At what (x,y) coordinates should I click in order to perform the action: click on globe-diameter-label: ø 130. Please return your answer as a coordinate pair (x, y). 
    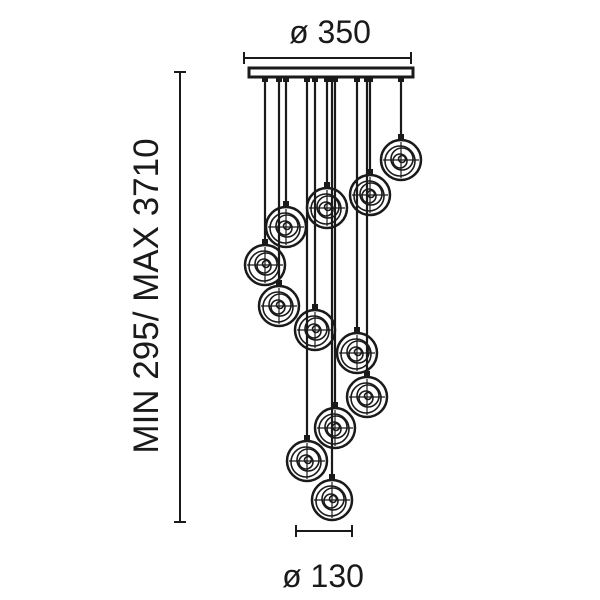
    Looking at the image, I should click on (323, 576).